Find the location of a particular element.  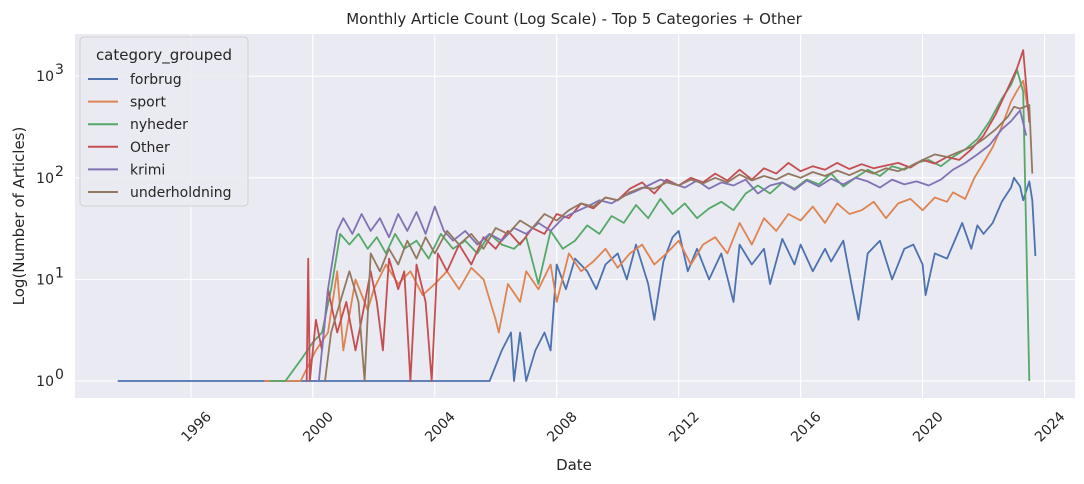

y-tick-exponent: 2 is located at coordinates (59, 172).